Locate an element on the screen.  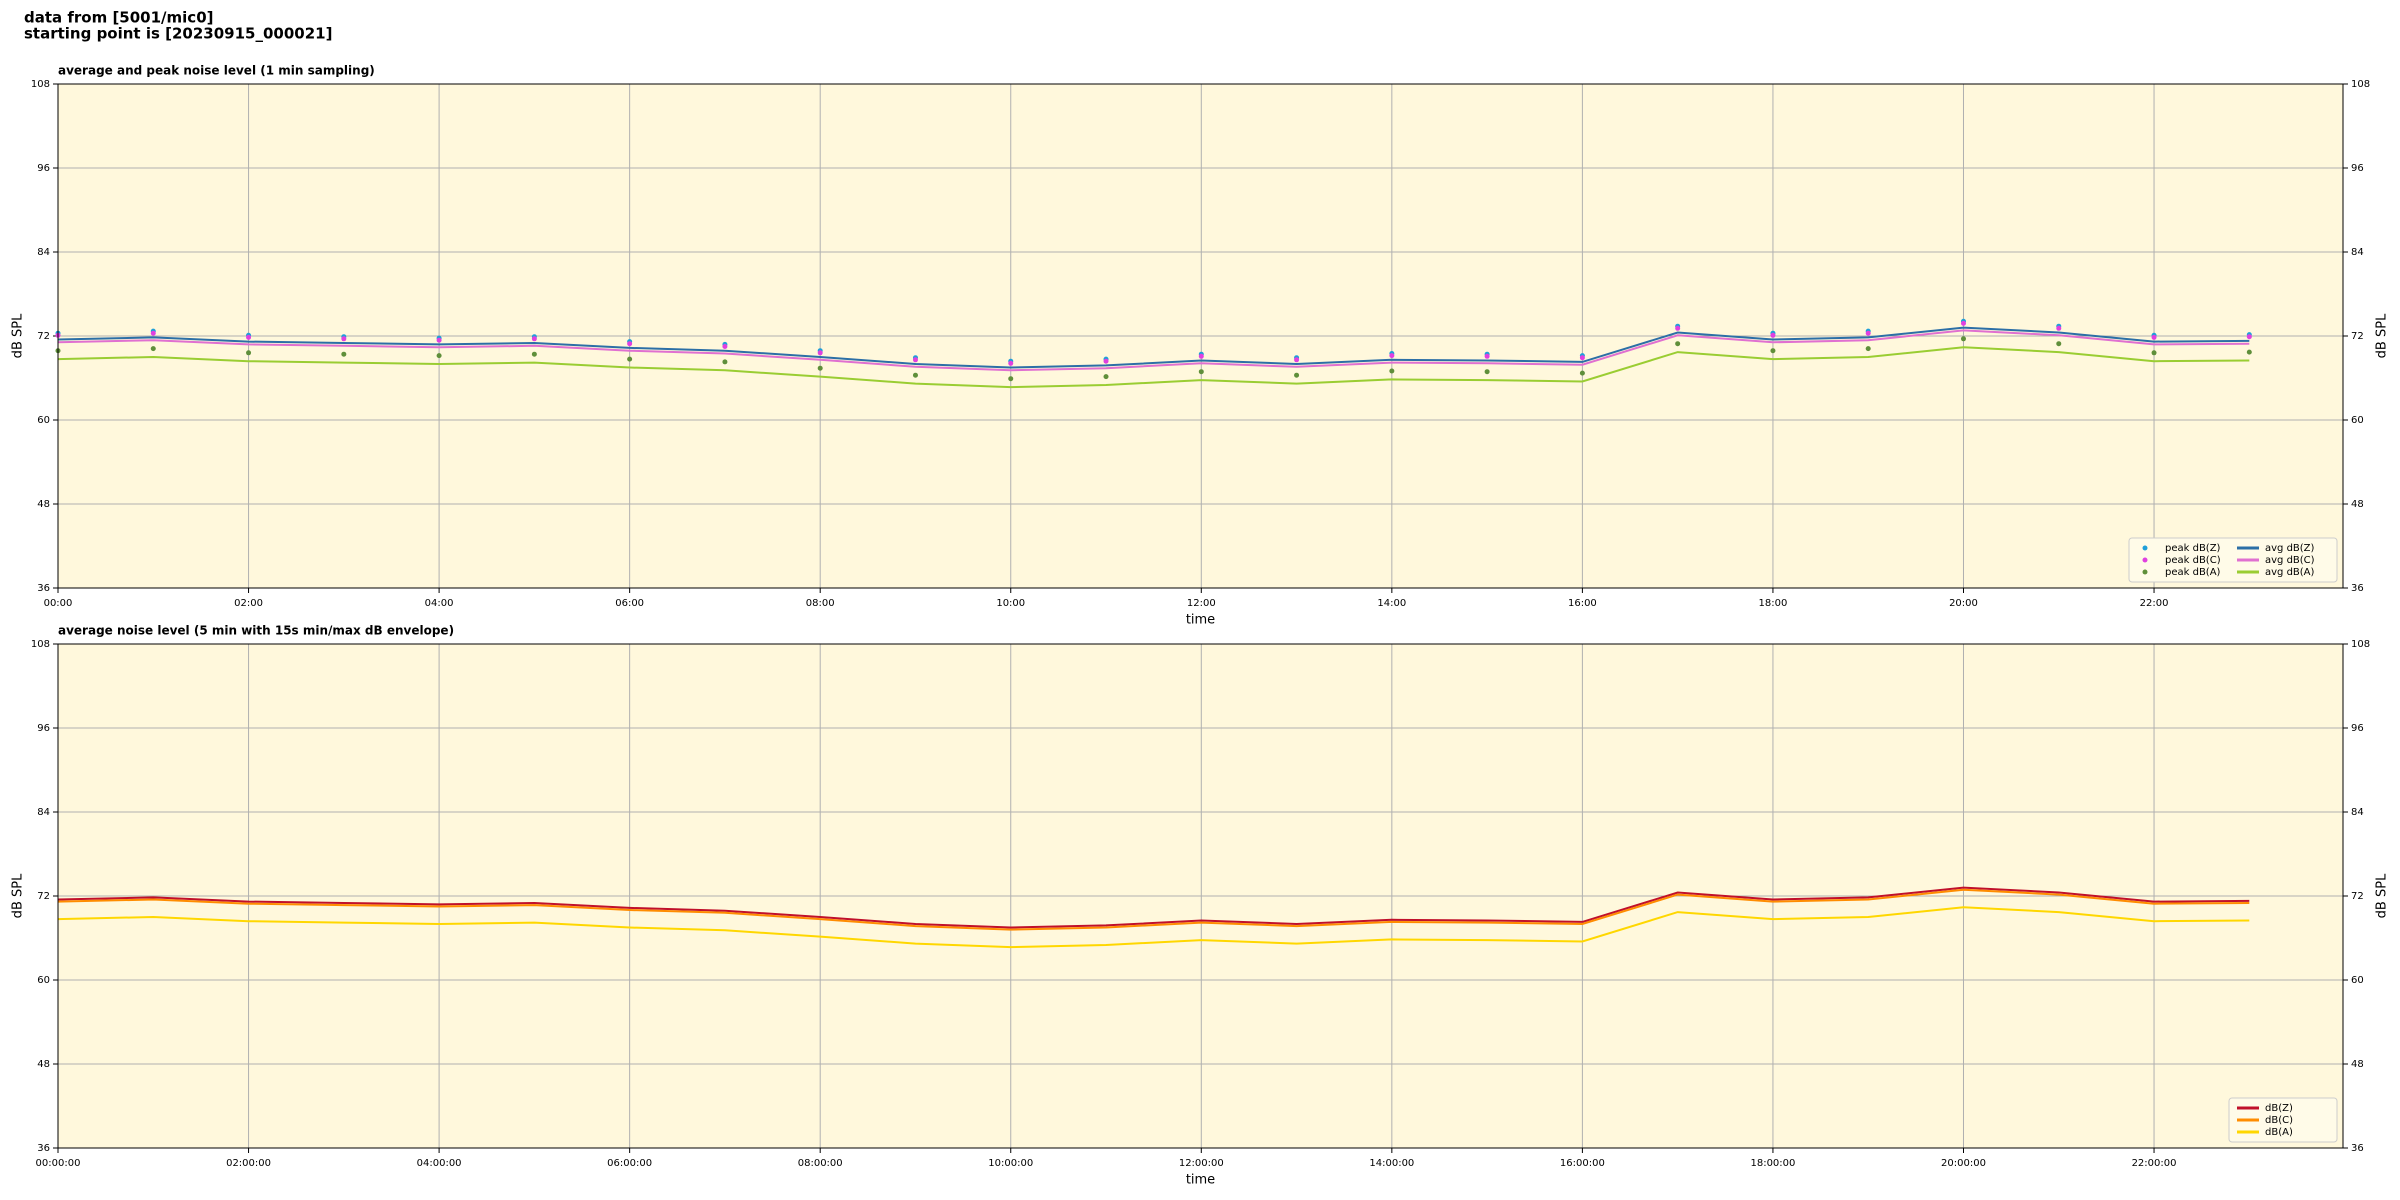
x-tick-label: 08:00:00 is located at coordinates (820, 1163).